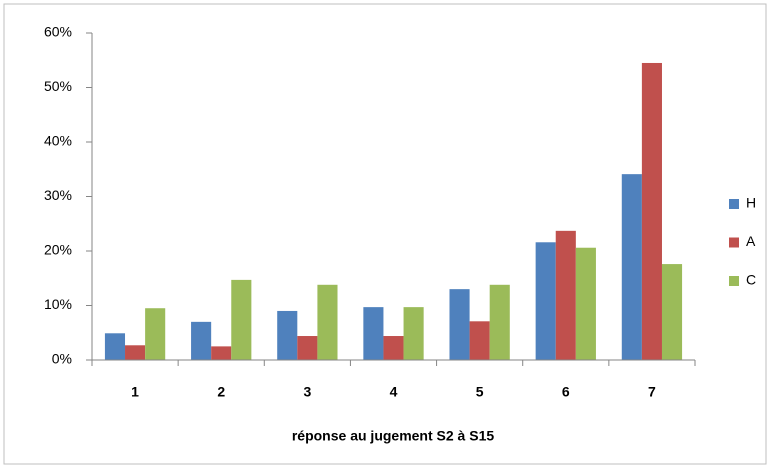  What do you see at coordinates (751, 203) in the screenshot?
I see `legend-label: H` at bounding box center [751, 203].